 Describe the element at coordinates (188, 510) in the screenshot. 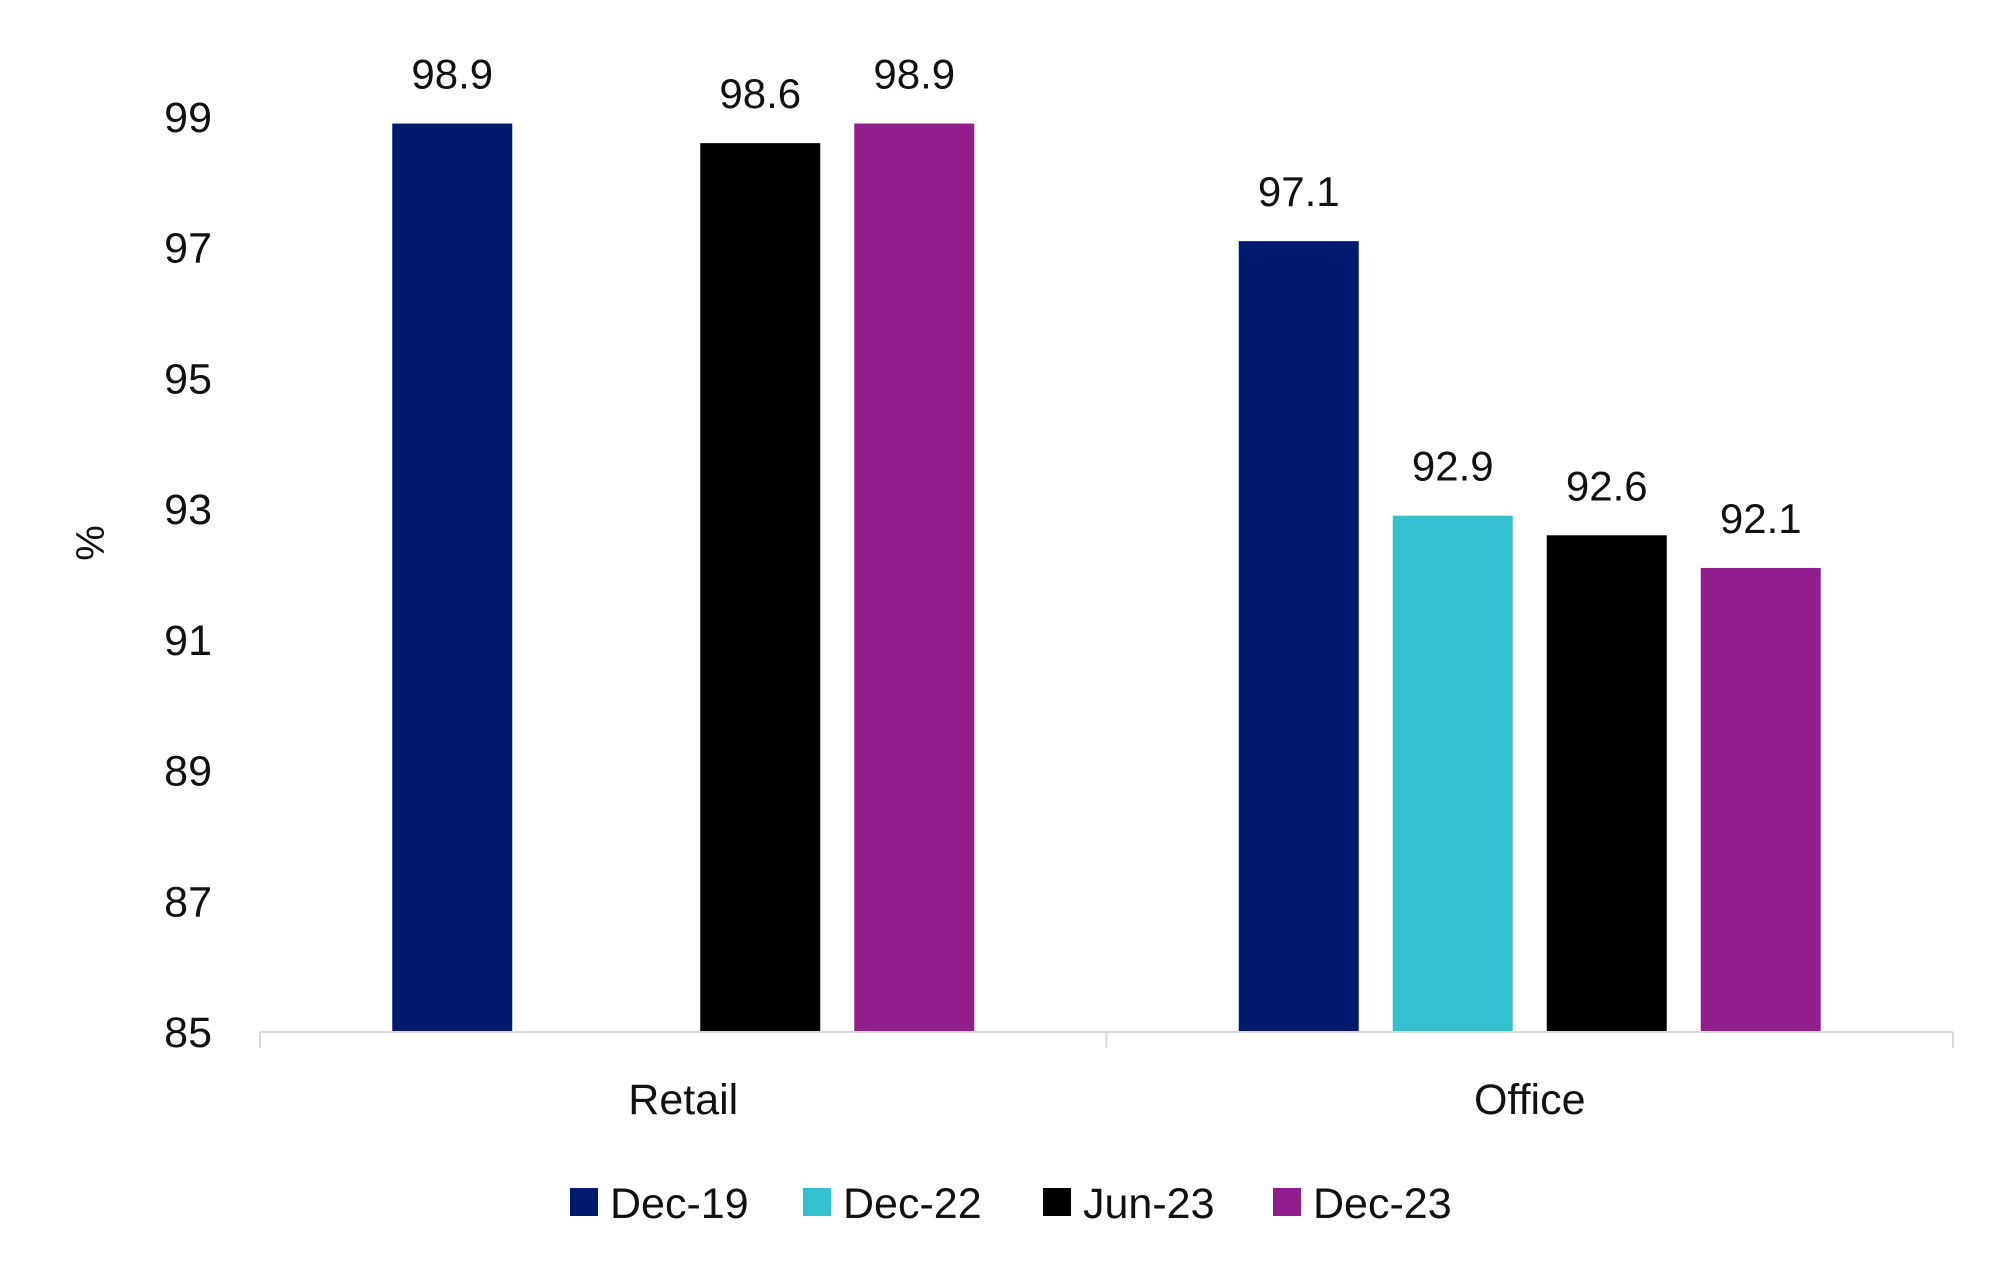

I see `y-tick-label: 93` at that location.